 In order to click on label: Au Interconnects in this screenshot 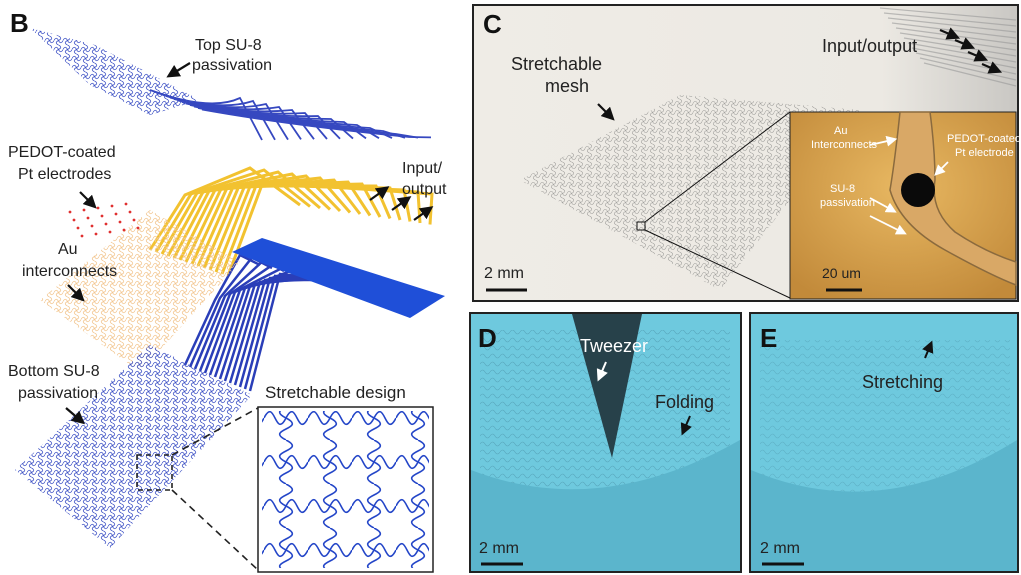, I will do `click(844, 138)`.